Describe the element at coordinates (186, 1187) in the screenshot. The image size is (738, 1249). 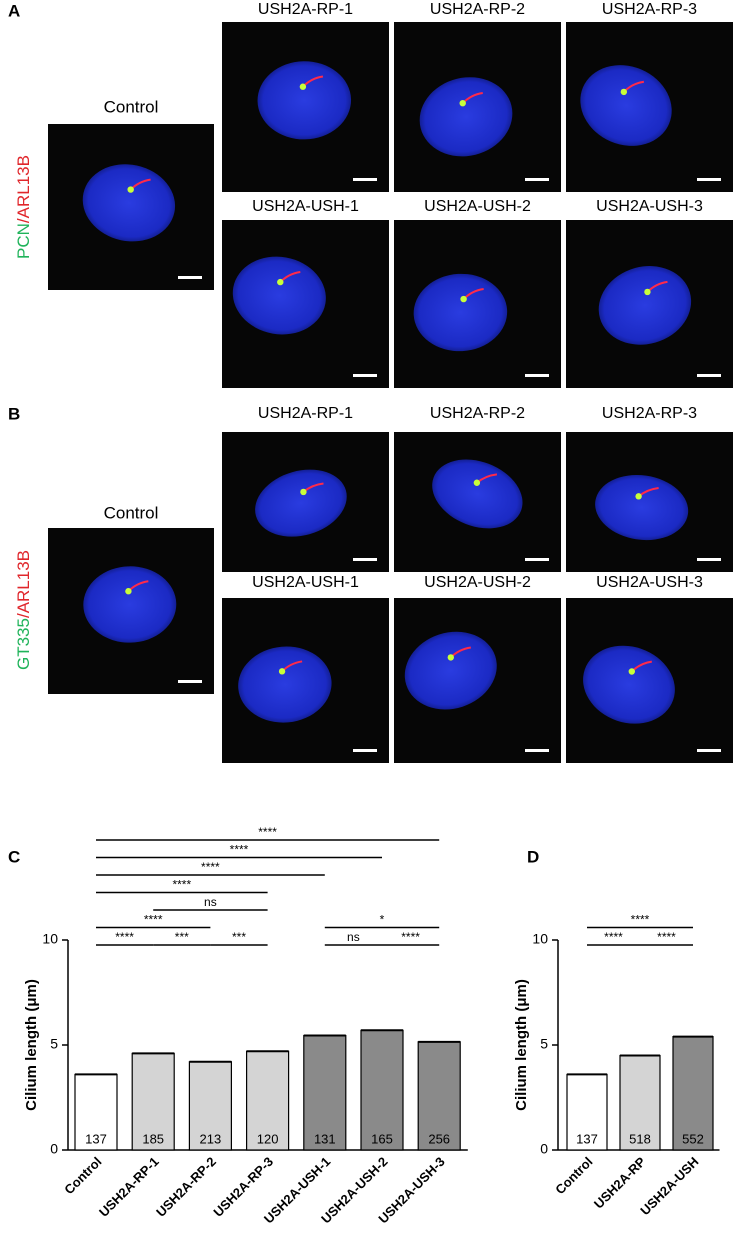
I see `x-tick-label: USH2A-RP-2` at that location.